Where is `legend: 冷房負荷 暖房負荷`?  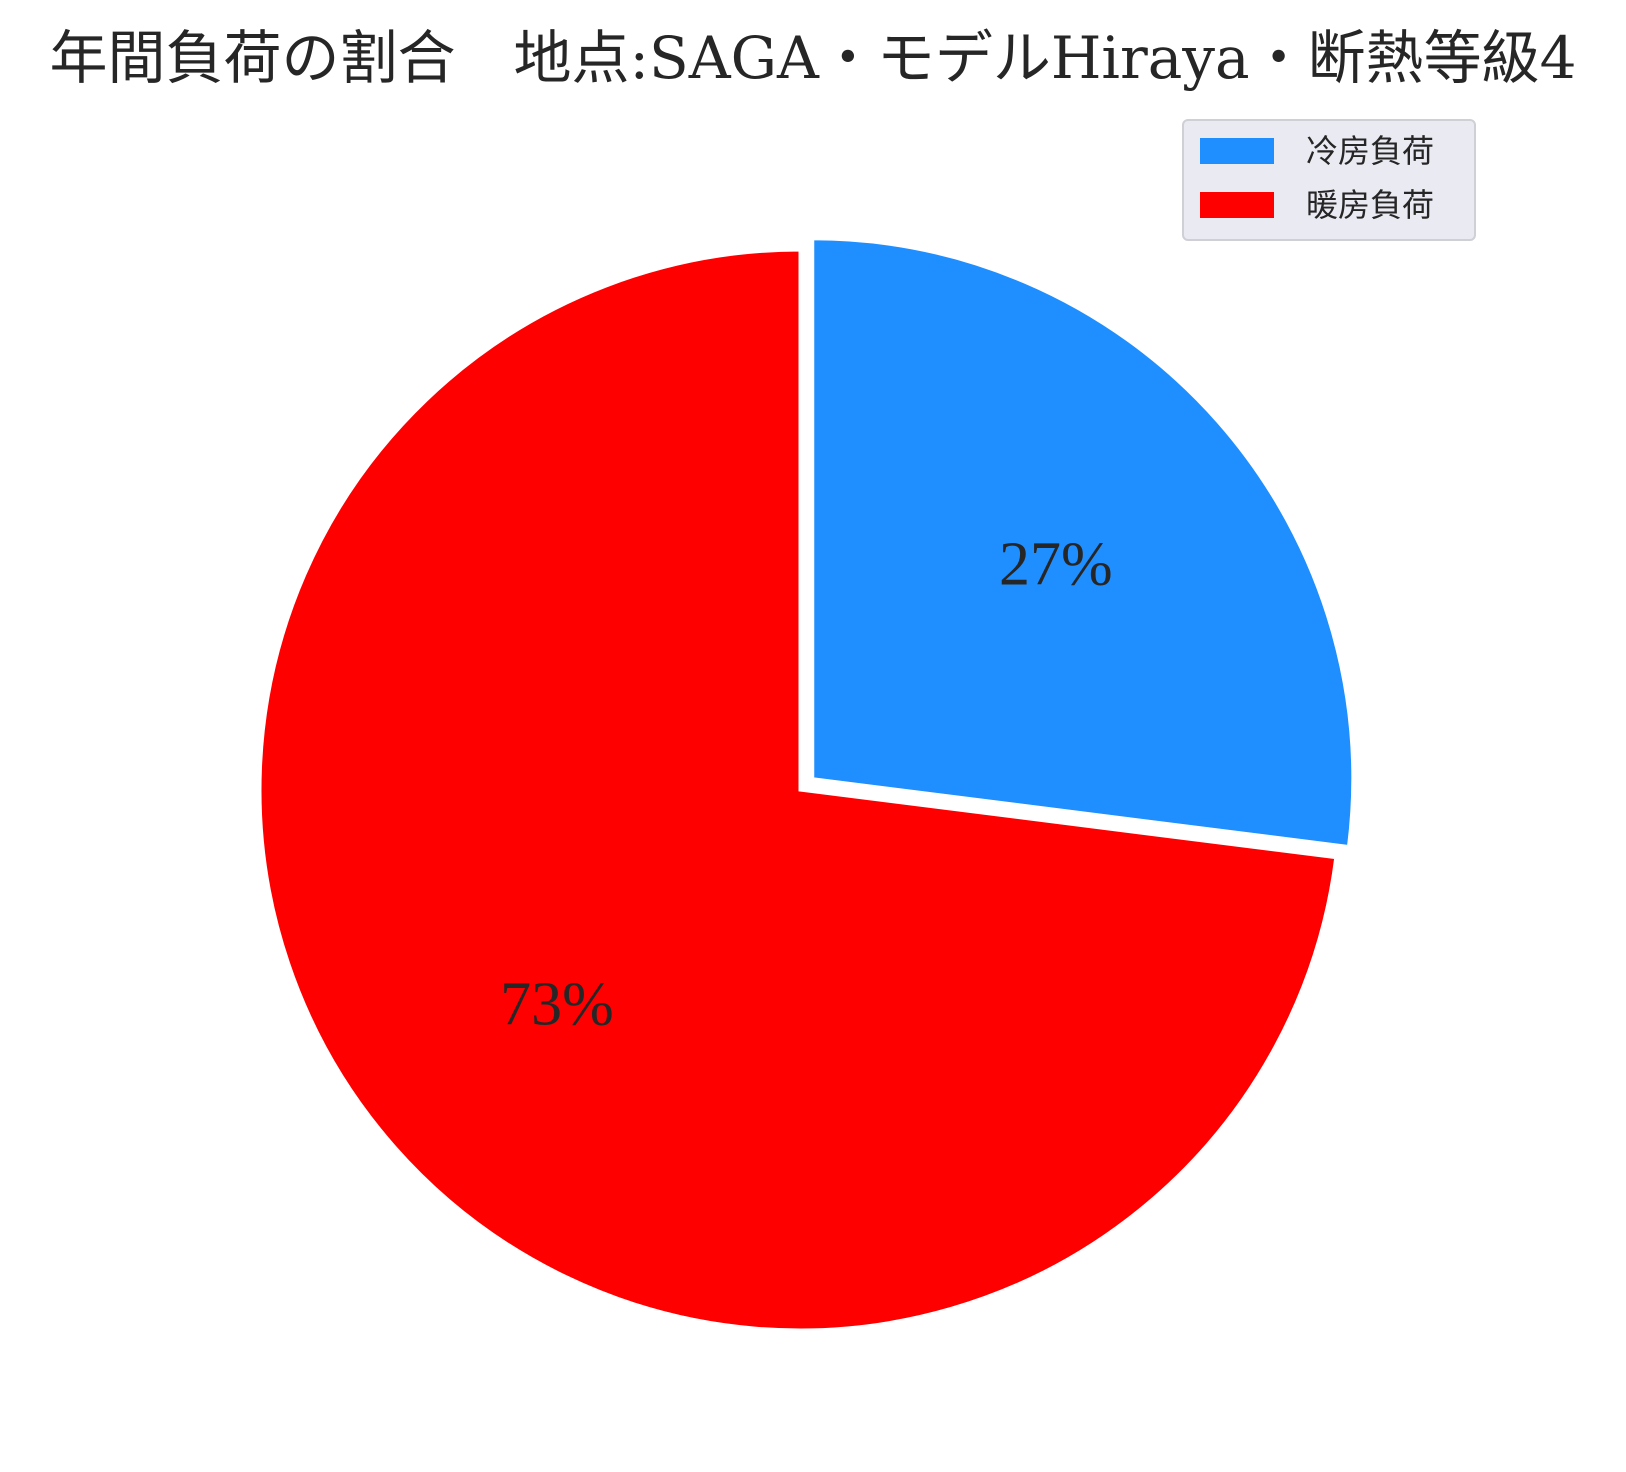 legend: 冷房負荷 暖房負荷 is located at coordinates (1329, 180).